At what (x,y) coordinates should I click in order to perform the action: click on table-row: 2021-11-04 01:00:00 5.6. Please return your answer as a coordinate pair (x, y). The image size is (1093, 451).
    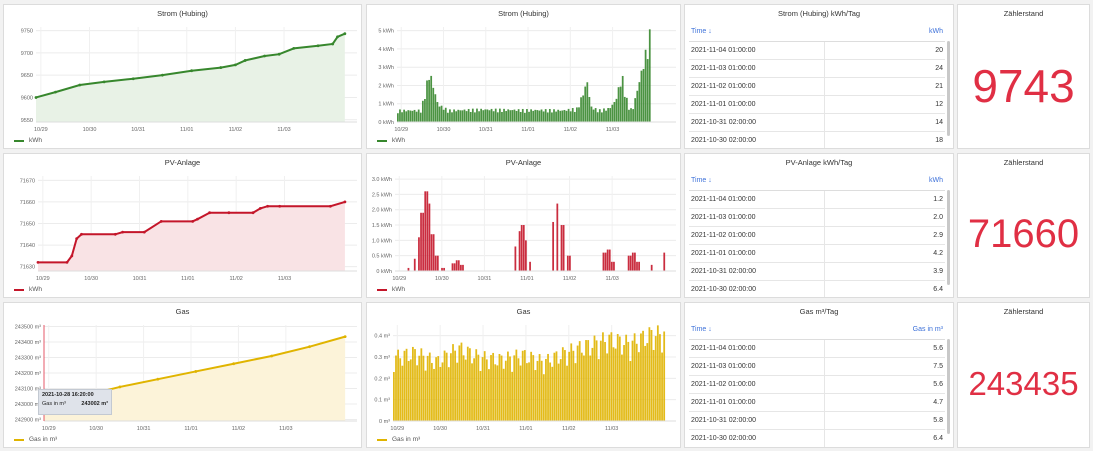
    Looking at the image, I should click on (817, 349).